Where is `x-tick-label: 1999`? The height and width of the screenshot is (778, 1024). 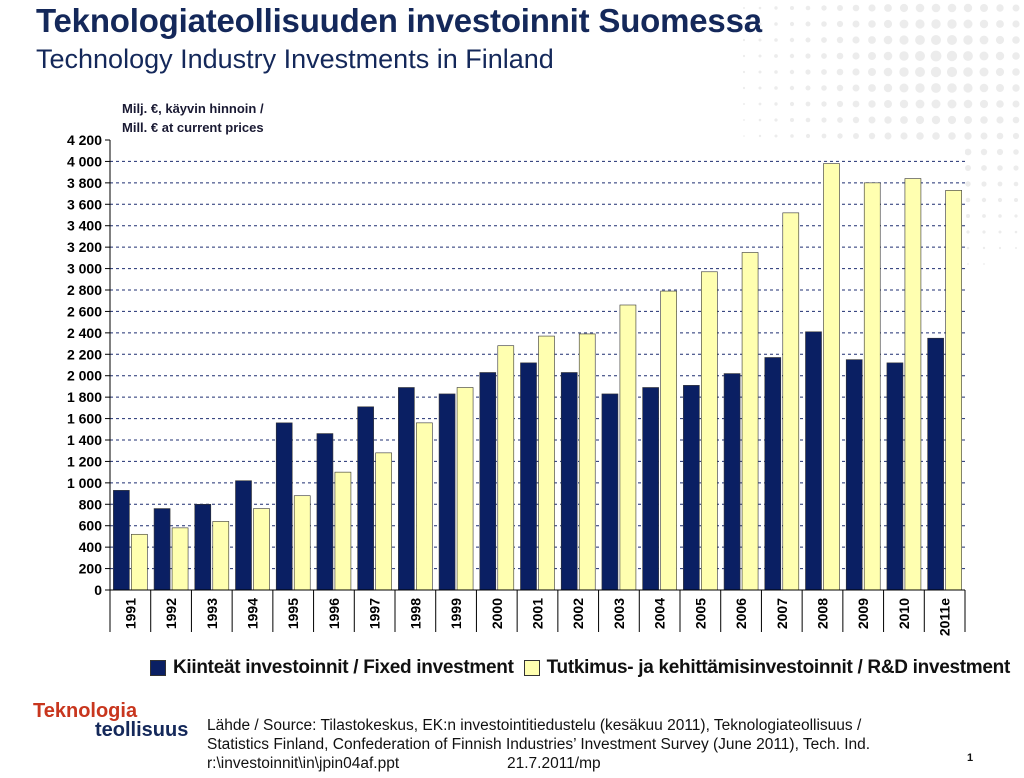 x-tick-label: 1999 is located at coordinates (456, 613).